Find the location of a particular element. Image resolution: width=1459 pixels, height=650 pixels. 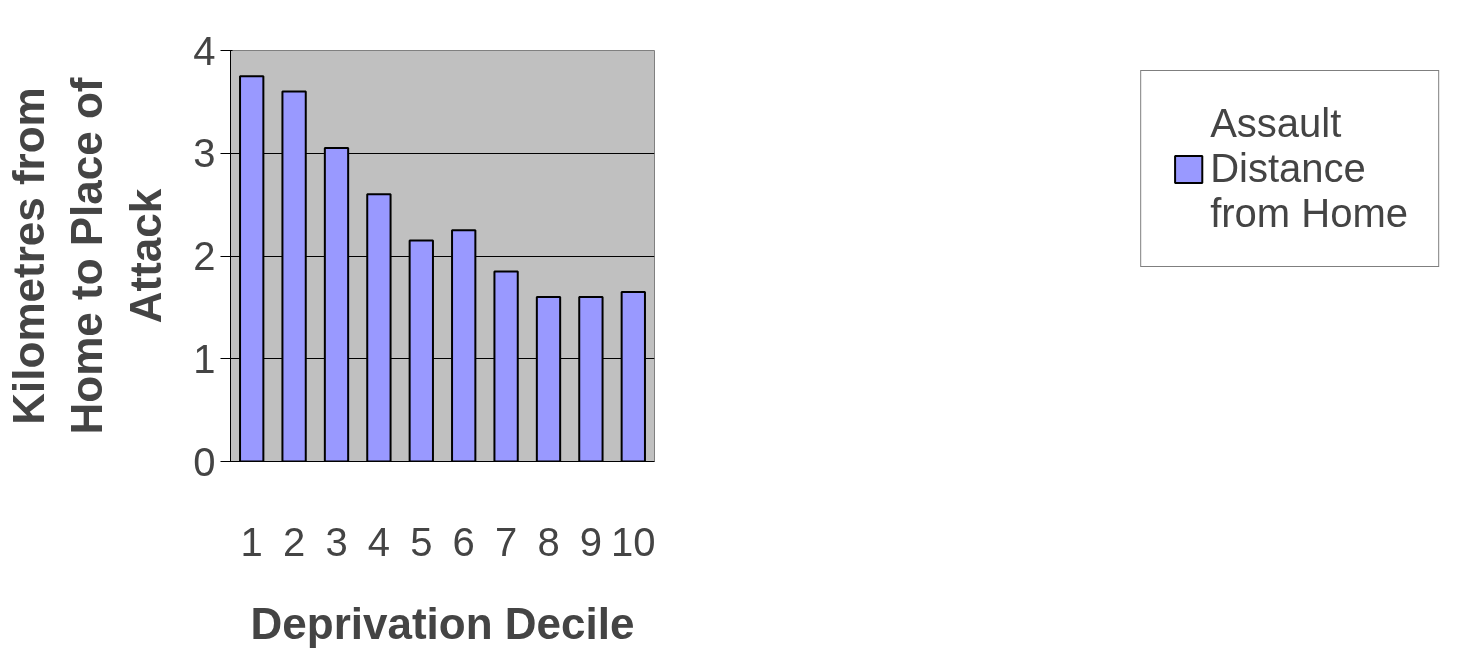

x-axis-title: Deprivation Decile is located at coordinates (442, 623).